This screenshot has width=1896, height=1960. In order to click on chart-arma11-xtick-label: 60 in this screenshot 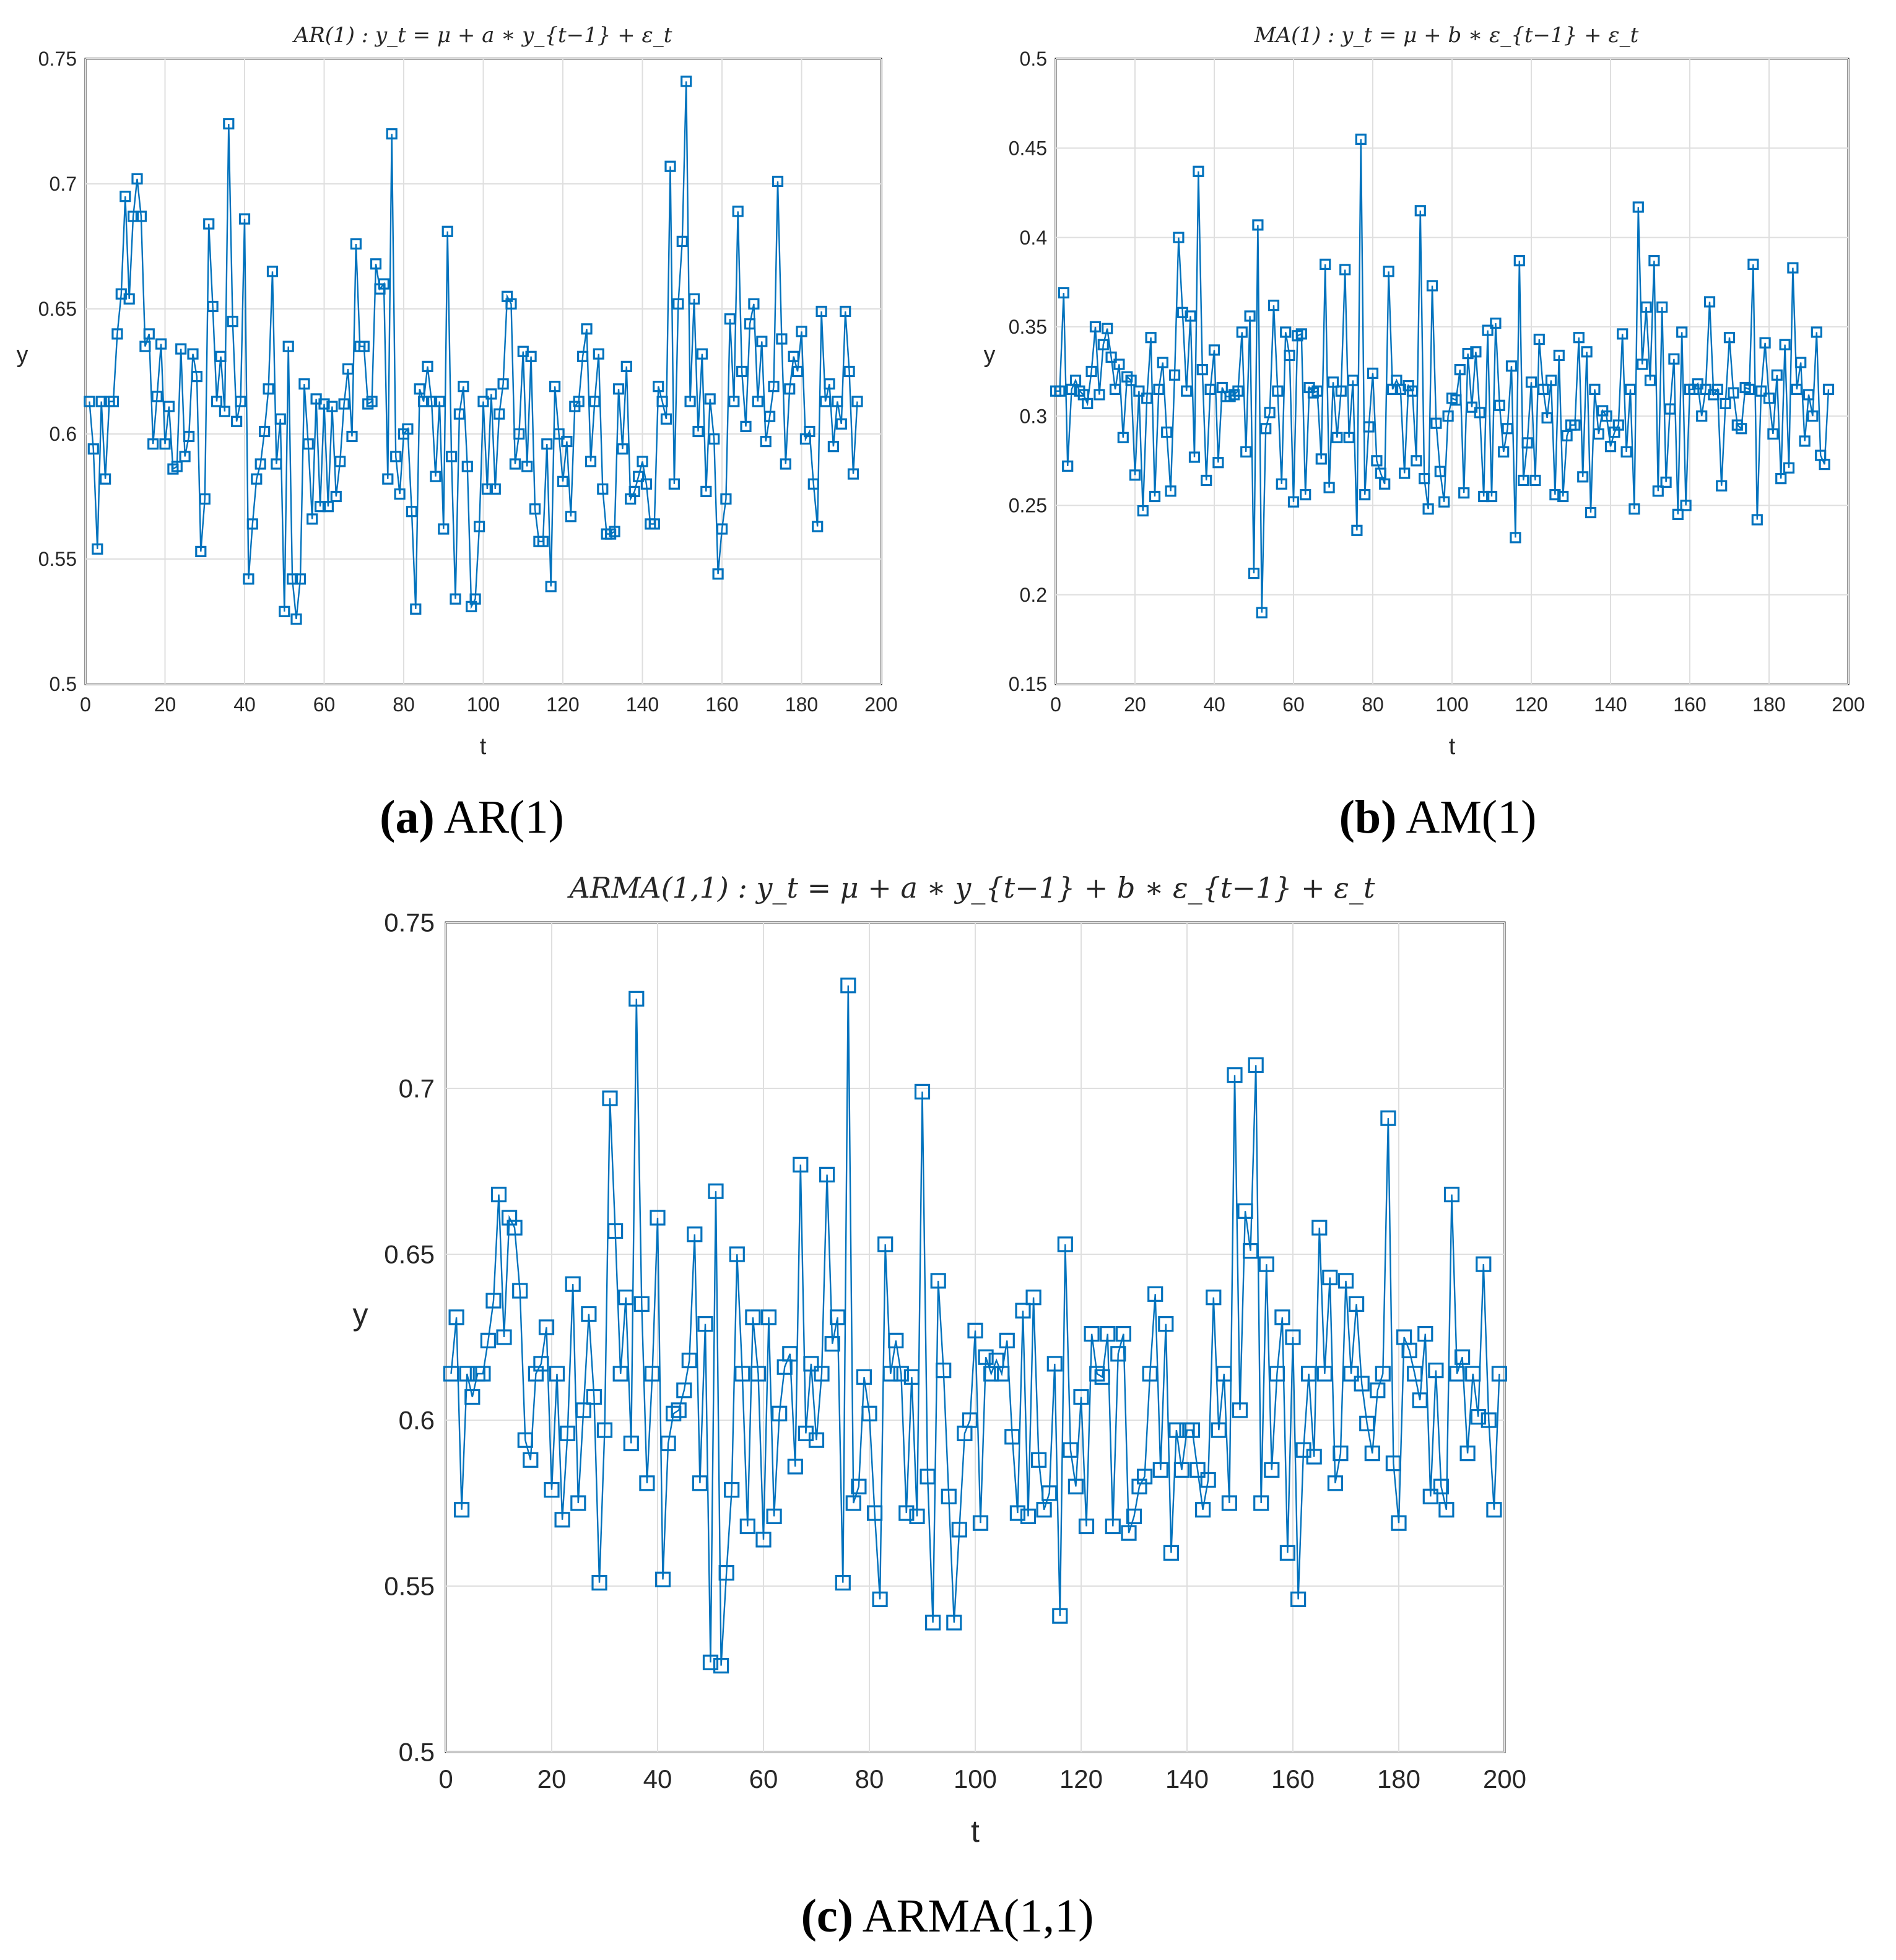, I will do `click(764, 1778)`.